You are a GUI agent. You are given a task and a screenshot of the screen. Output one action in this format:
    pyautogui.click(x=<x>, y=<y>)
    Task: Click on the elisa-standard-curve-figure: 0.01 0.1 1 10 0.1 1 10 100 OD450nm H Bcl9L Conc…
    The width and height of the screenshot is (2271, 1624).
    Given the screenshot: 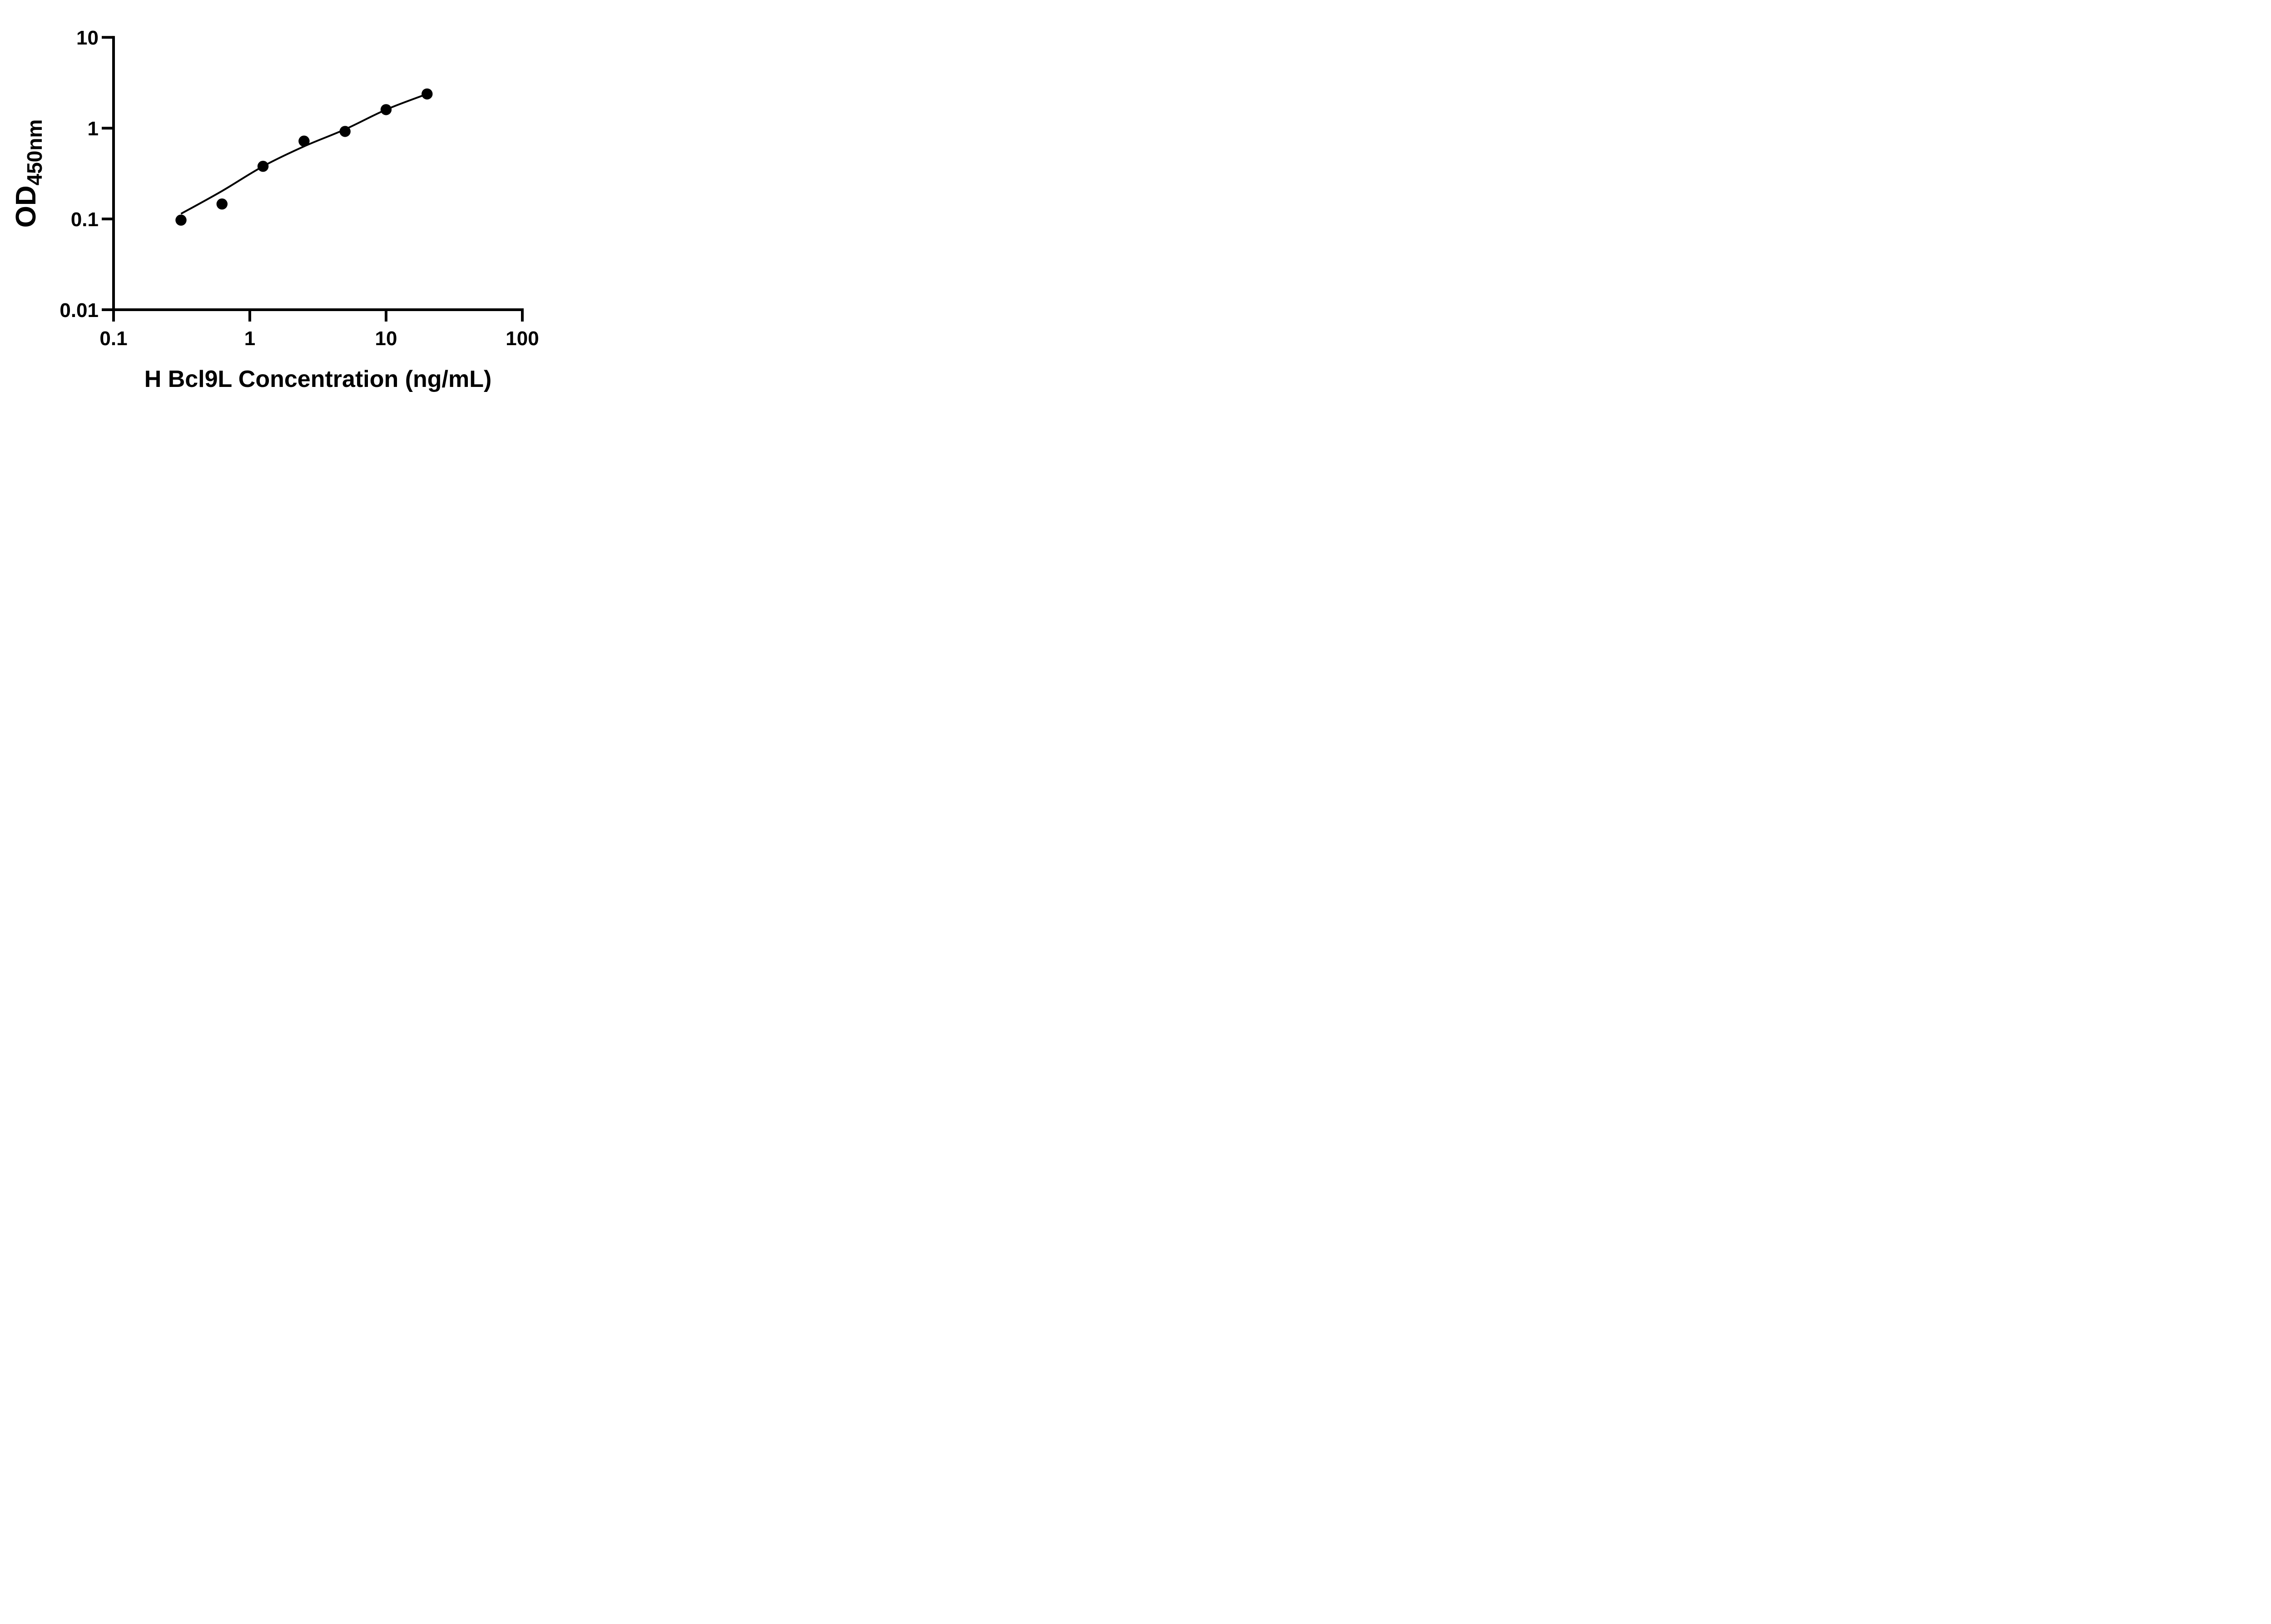 What is the action you would take?
    pyautogui.click(x=293, y=203)
    